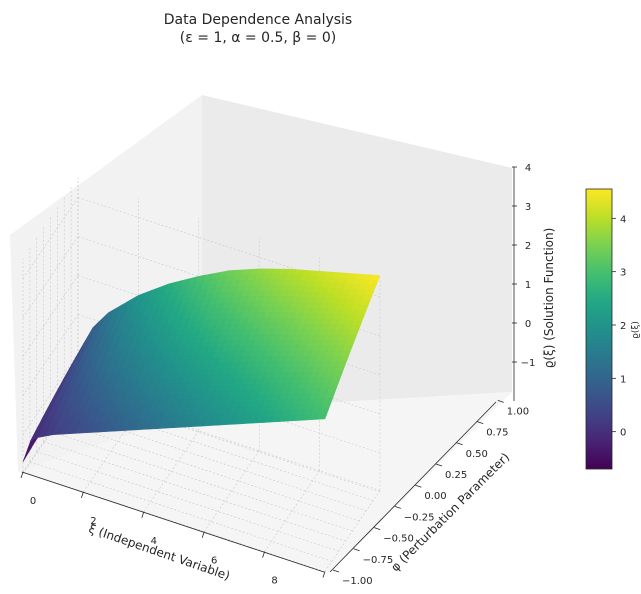 The width and height of the screenshot is (641, 594). What do you see at coordinates (623, 326) in the screenshot?
I see `colorbar-tick-label: 2` at bounding box center [623, 326].